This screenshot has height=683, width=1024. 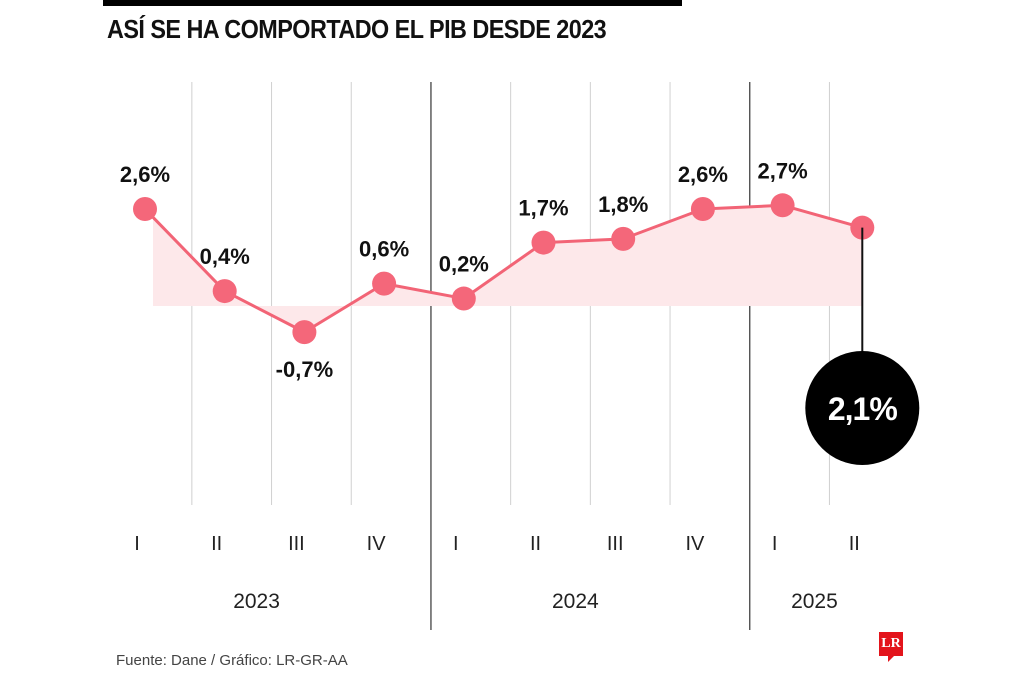 I want to click on title-top-bar, so click(x=392, y=3).